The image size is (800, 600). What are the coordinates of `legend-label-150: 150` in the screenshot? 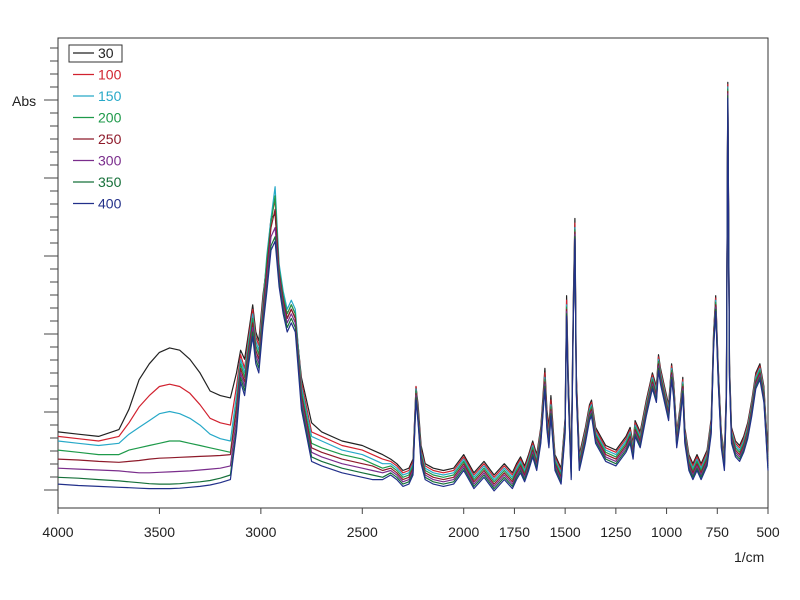 It's located at (110, 96).